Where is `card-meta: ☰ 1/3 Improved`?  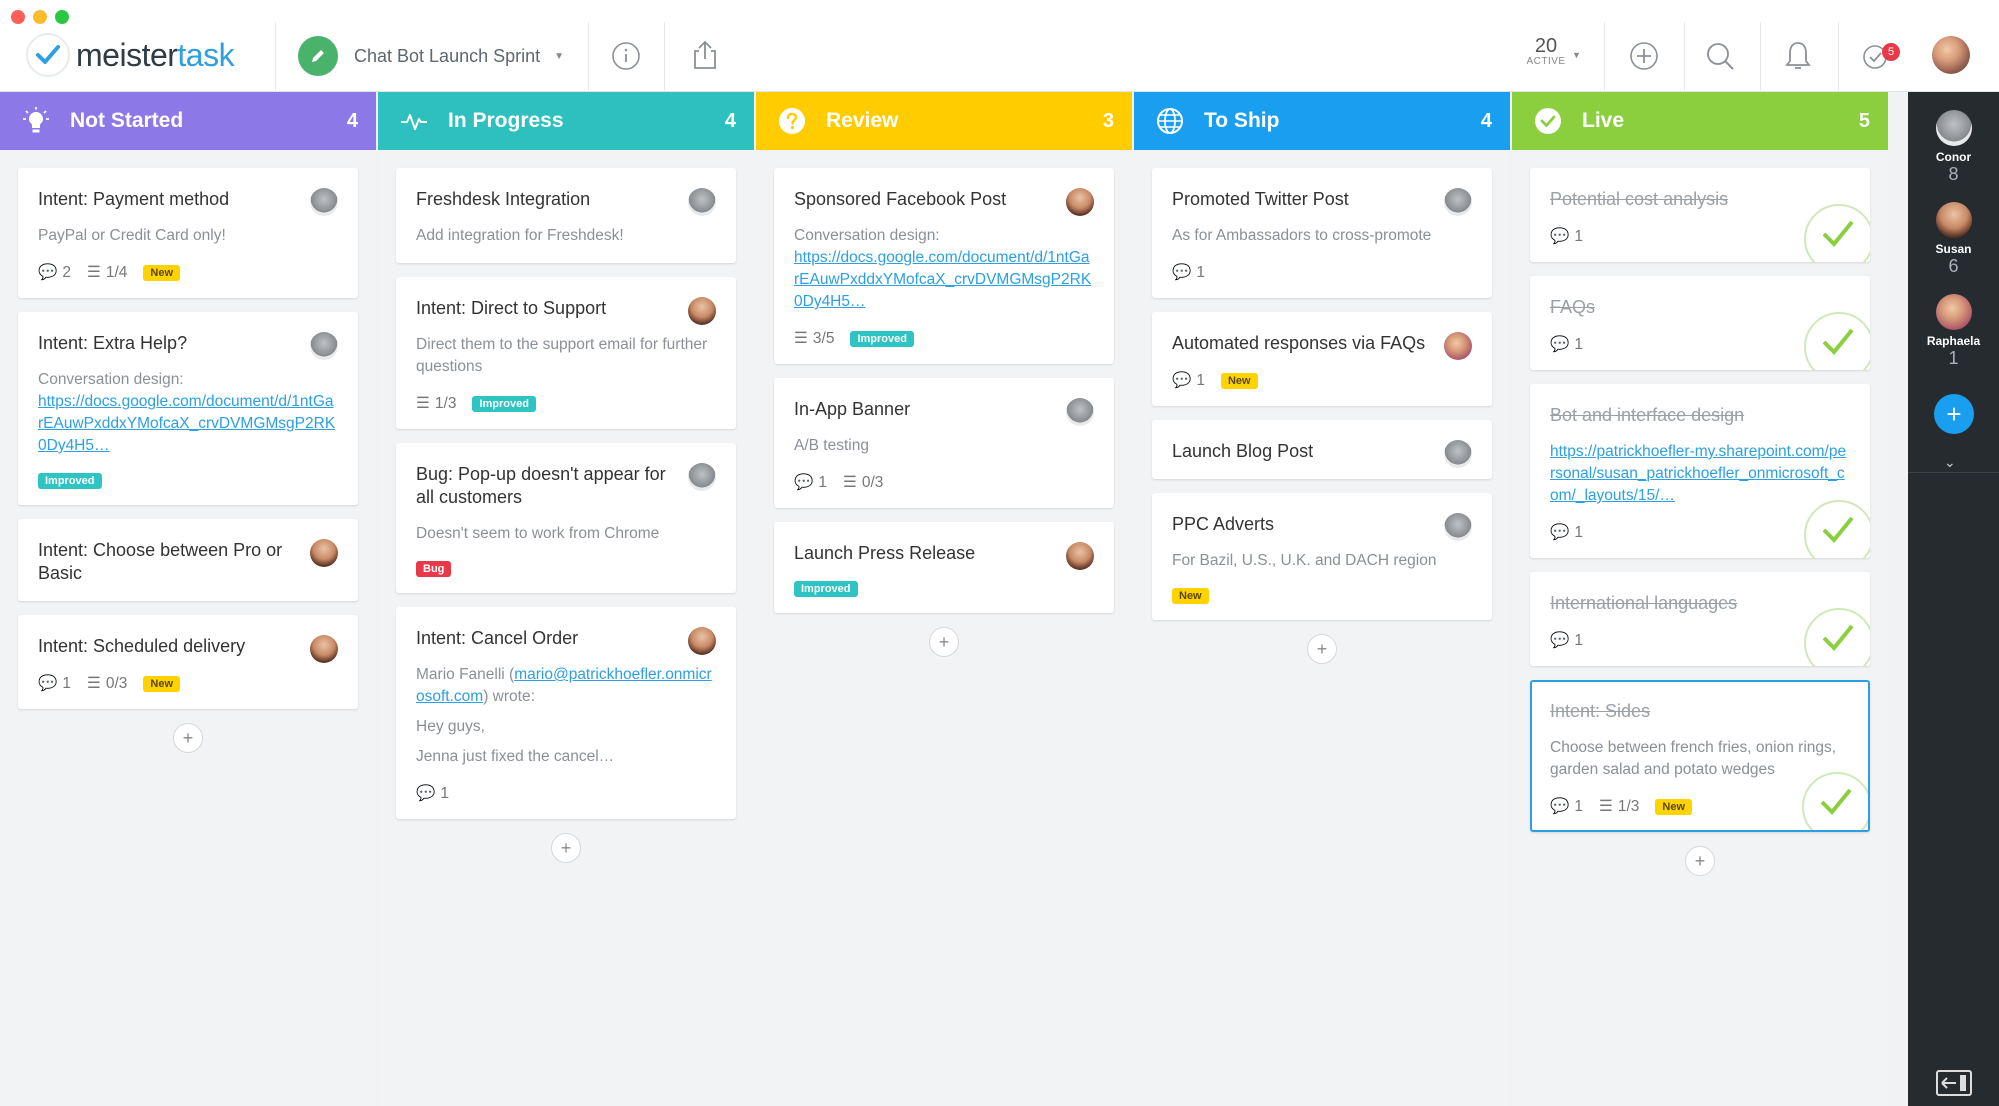
card-meta: ☰ 1/3 Improved is located at coordinates (566, 403).